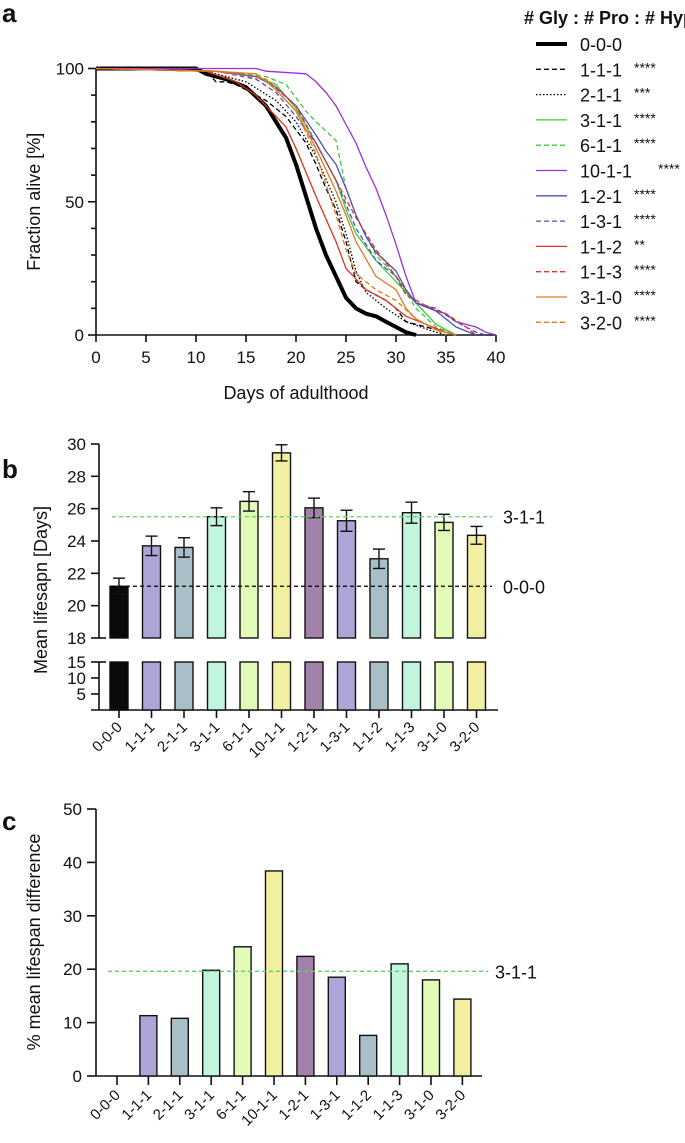 This screenshot has height=1143, width=685. Describe the element at coordinates (642, 93) in the screenshot. I see `legend-significance: ***` at that location.